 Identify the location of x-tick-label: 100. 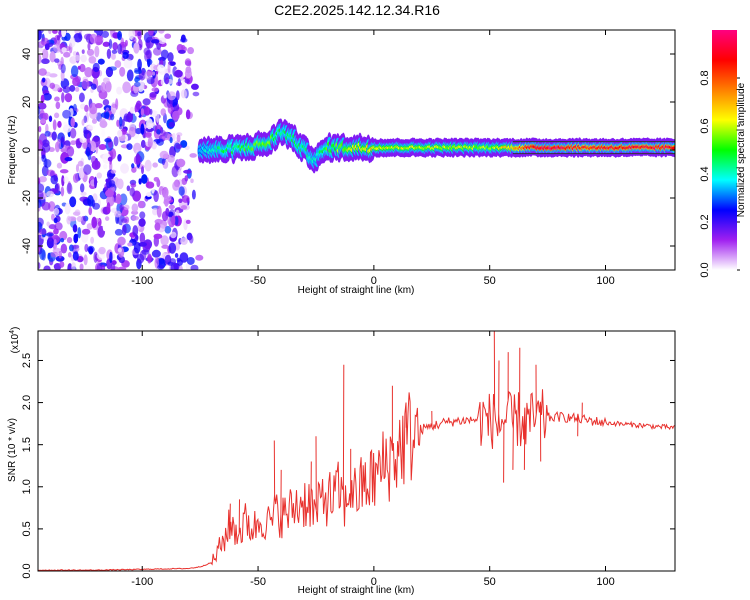
(605, 281).